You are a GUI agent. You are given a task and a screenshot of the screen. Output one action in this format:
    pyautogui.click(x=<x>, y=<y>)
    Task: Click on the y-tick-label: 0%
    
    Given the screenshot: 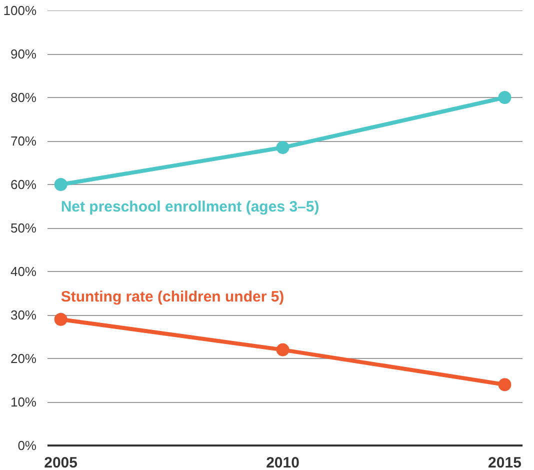 What is the action you would take?
    pyautogui.click(x=27, y=445)
    